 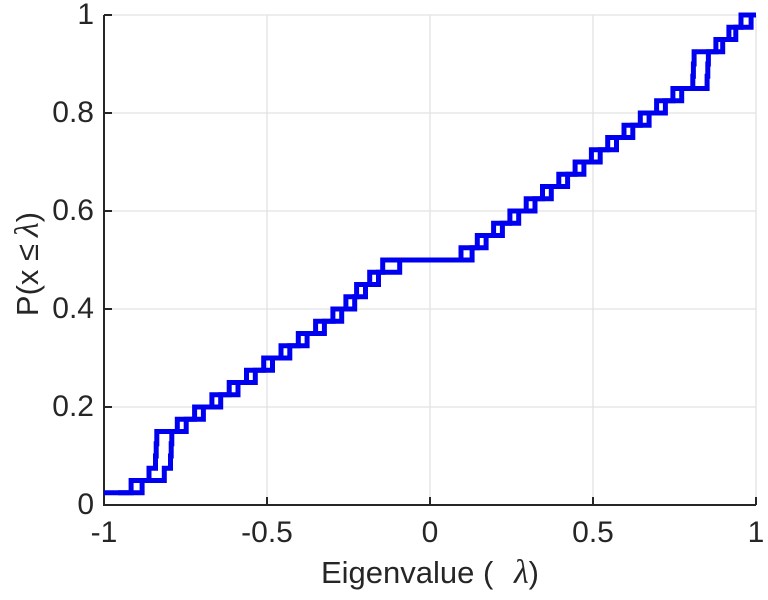 I want to click on y-tick-label: 0, so click(x=85, y=504).